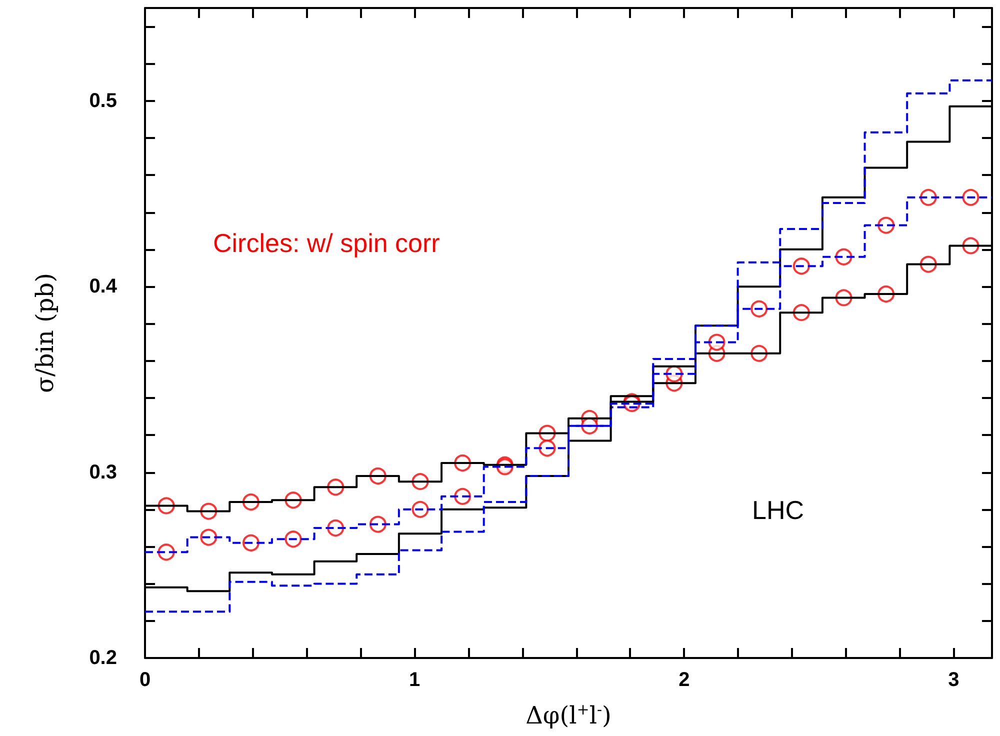 The image size is (1000, 736). I want to click on y-tick-label: 0.2, so click(103, 658).